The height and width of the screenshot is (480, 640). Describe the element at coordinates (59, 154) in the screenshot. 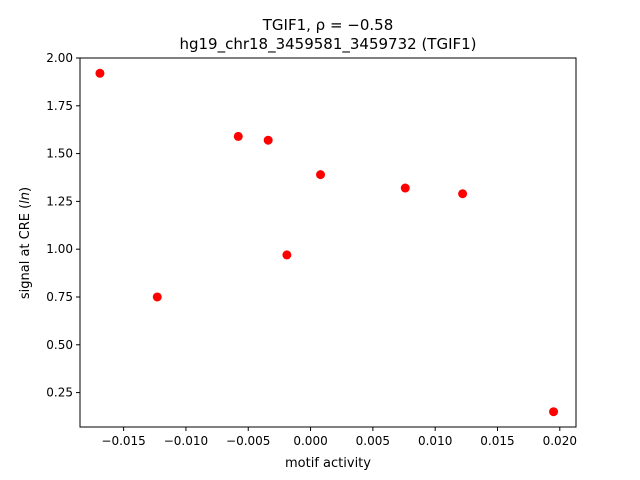

I see `y-tick-label: 1.50` at that location.